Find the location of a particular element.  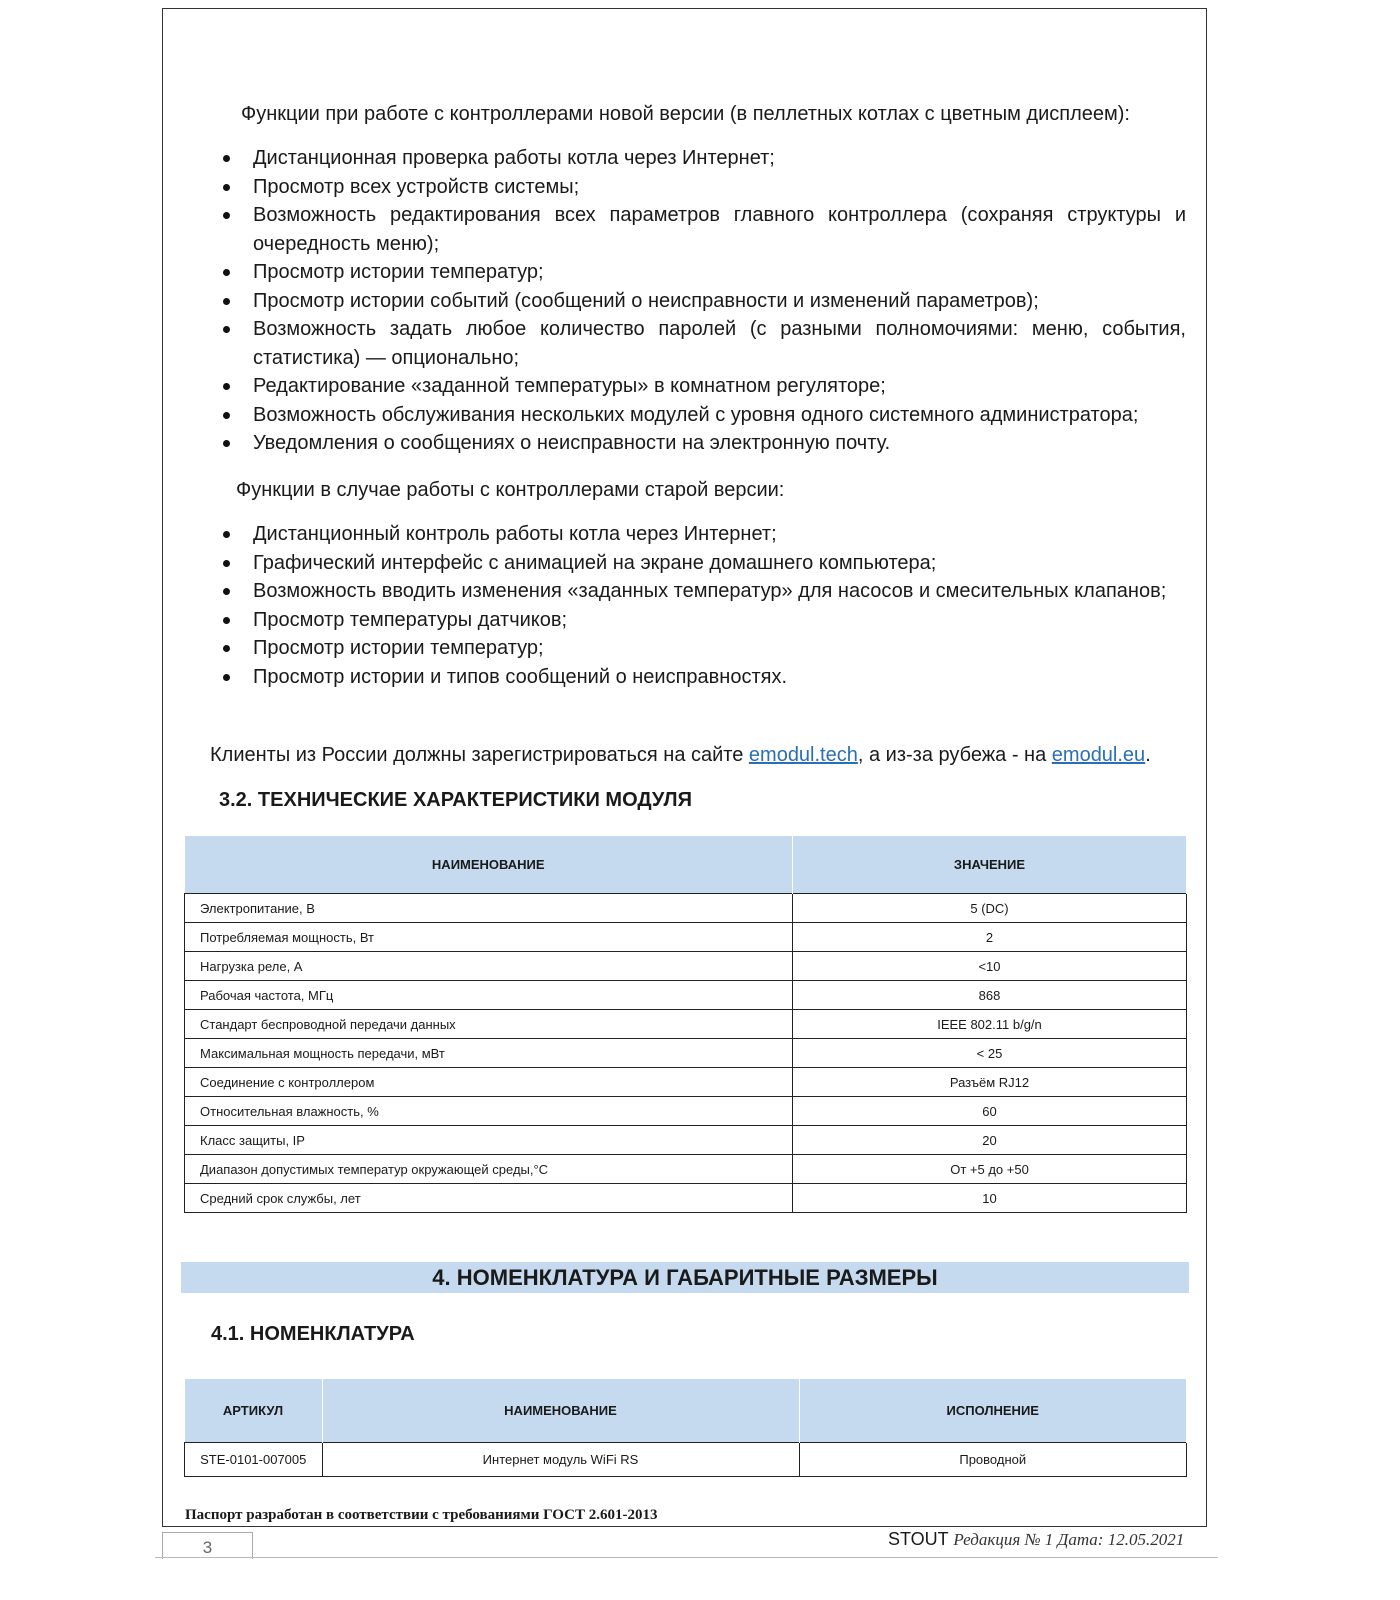

list-item: Просмотр температуры датчиков; is located at coordinates (704, 620).